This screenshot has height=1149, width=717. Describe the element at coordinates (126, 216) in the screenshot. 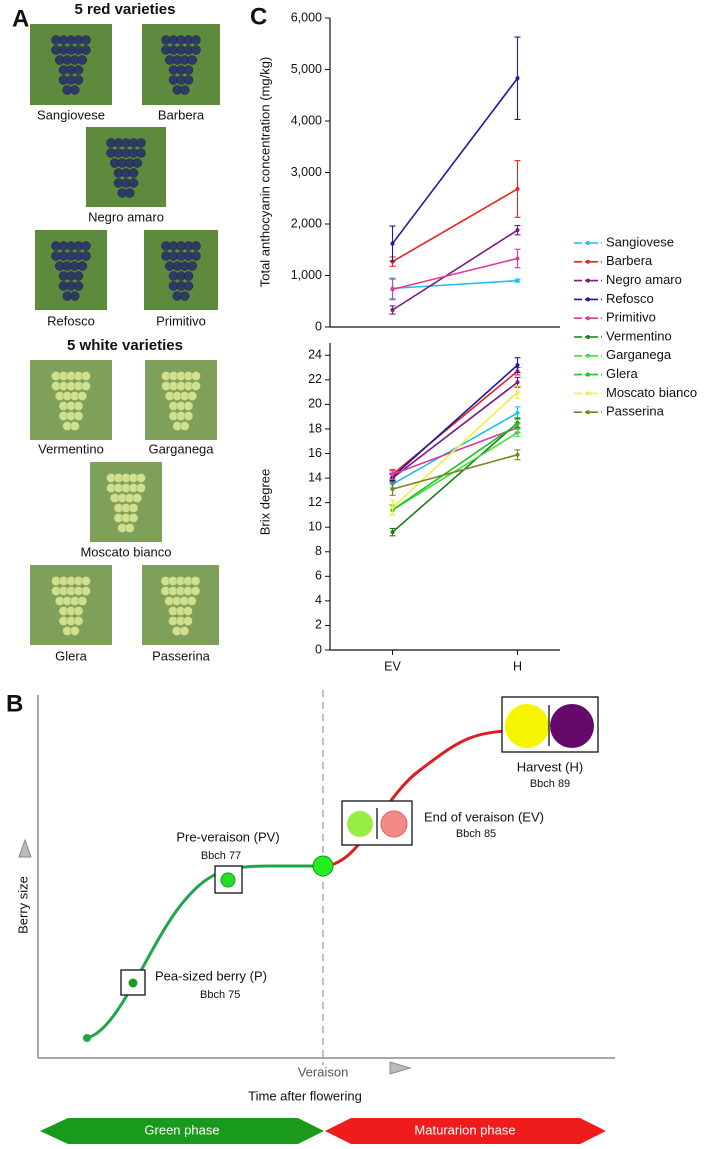

I see `variety: Negro amaro` at that location.